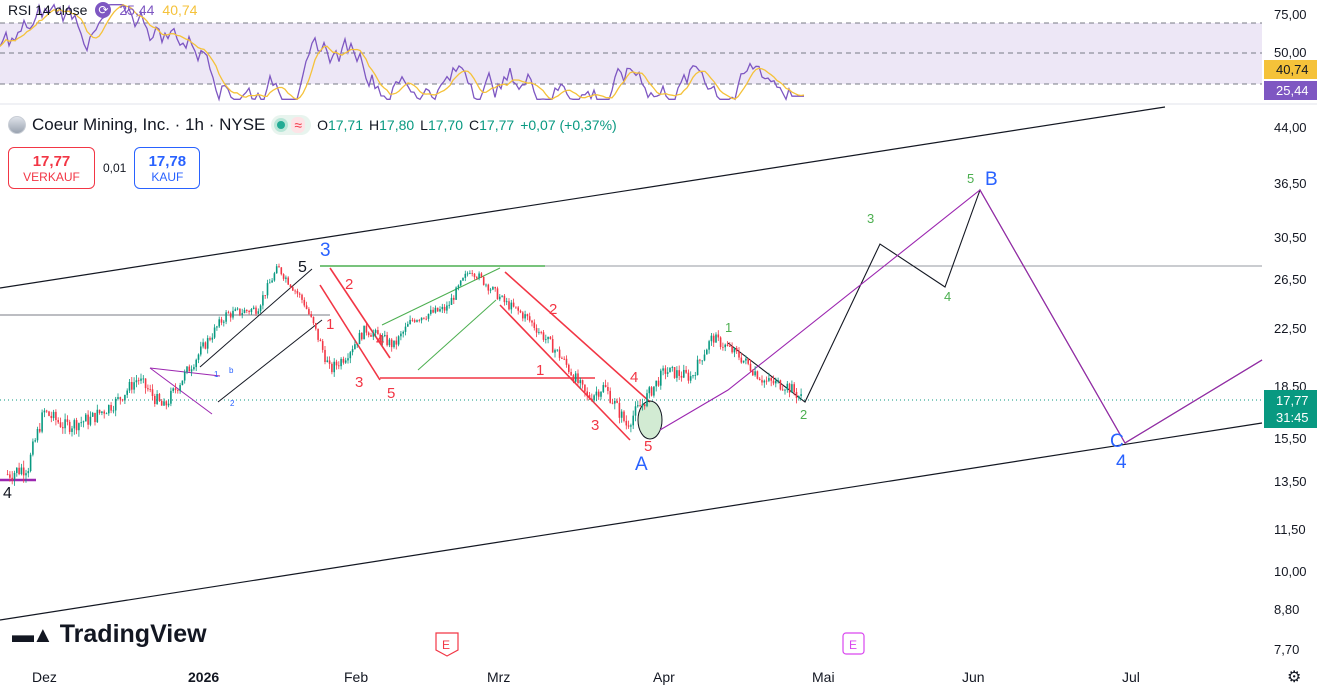 Image resolution: width=1317 pixels, height=691 pixels. I want to click on wave-label-r3b: 3, so click(595, 425).